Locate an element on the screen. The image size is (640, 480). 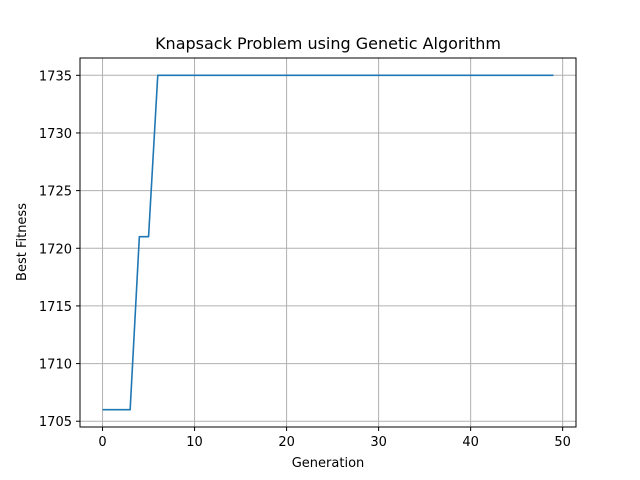
y-axis-label: Best Fitness is located at coordinates (22, 242).